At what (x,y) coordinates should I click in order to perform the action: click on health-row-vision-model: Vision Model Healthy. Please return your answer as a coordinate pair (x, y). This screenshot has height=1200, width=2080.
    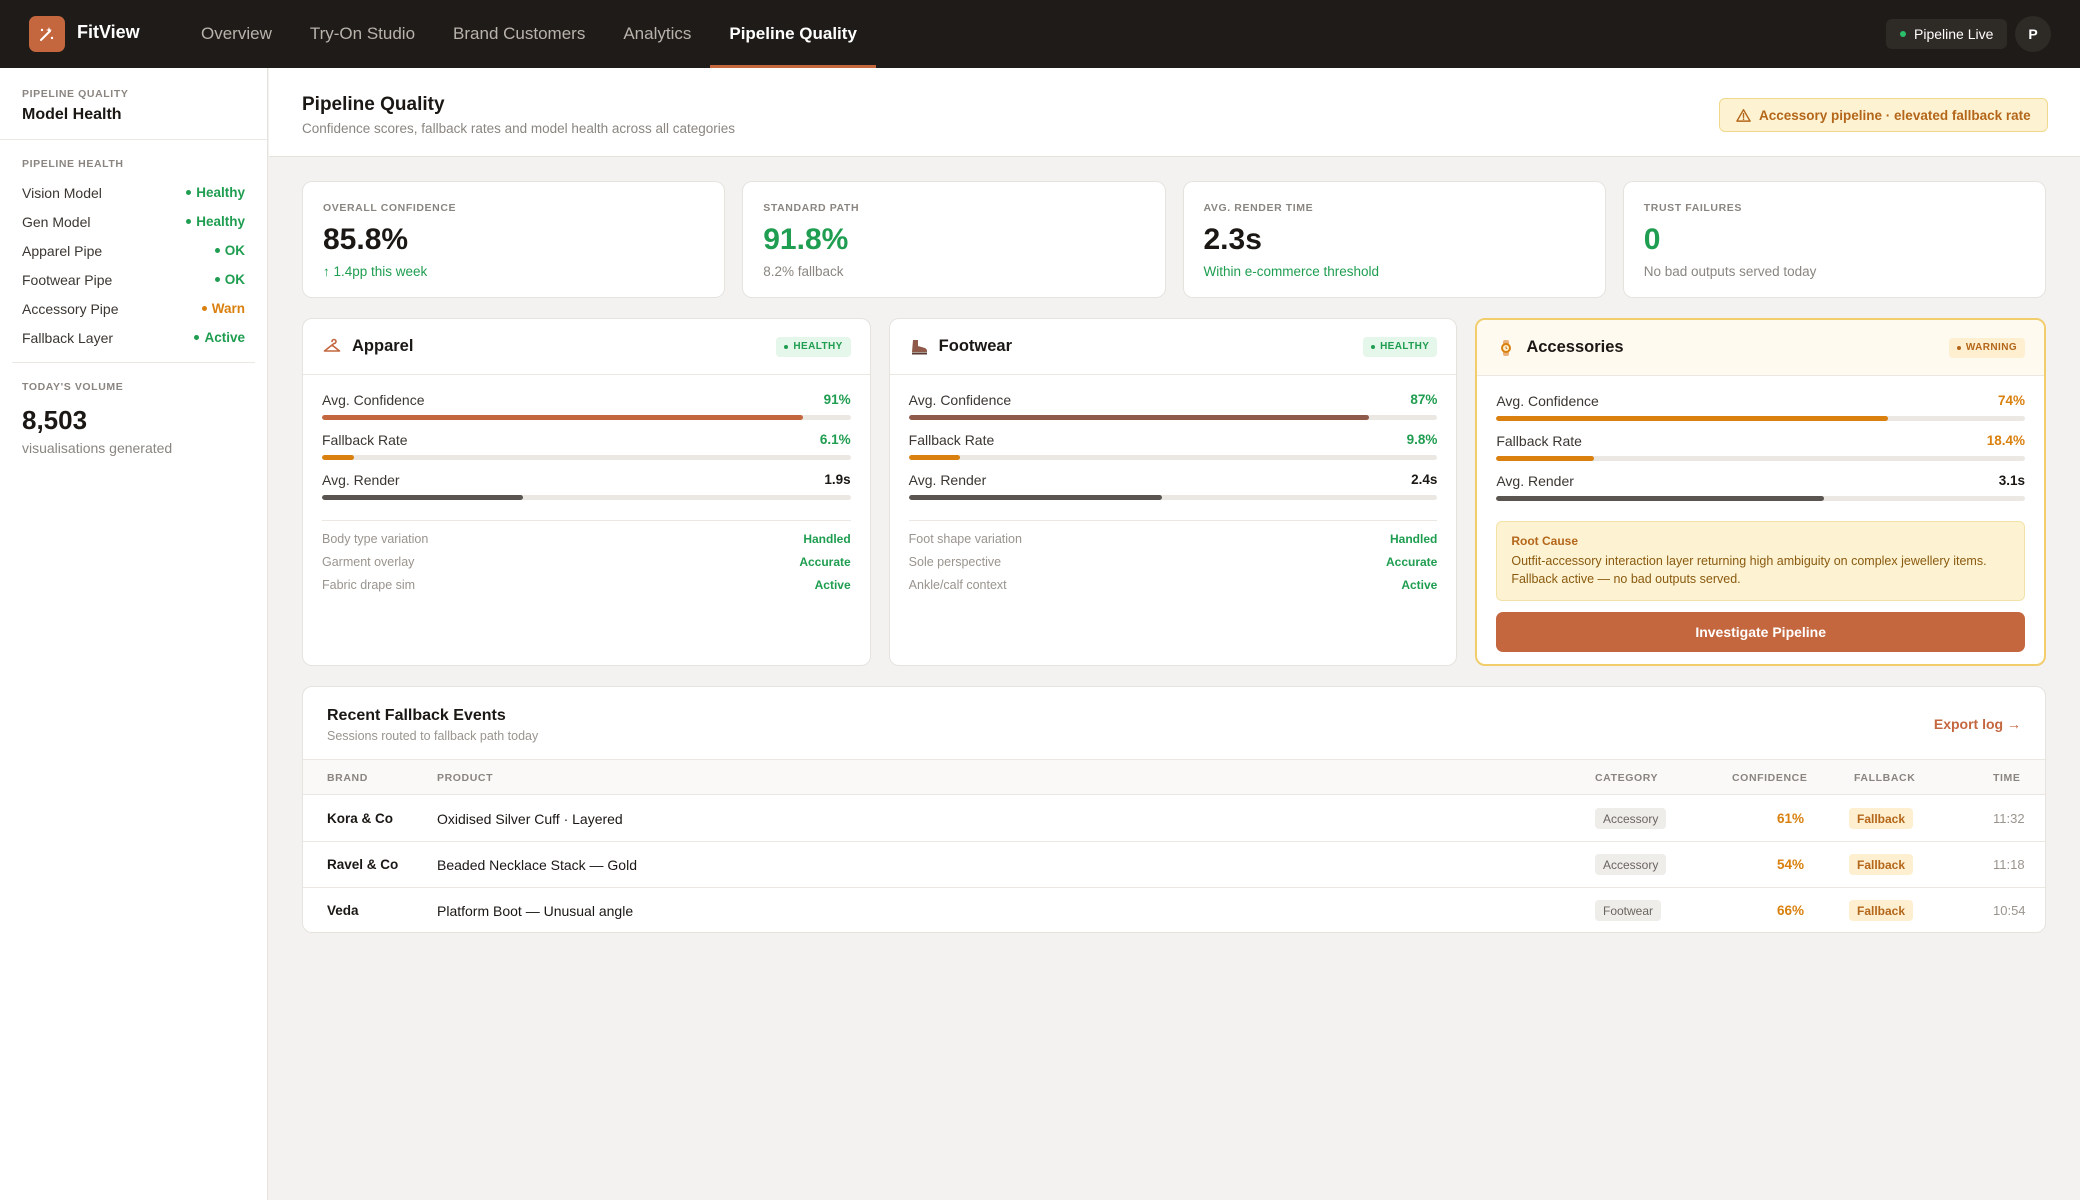
    Looking at the image, I should click on (133, 192).